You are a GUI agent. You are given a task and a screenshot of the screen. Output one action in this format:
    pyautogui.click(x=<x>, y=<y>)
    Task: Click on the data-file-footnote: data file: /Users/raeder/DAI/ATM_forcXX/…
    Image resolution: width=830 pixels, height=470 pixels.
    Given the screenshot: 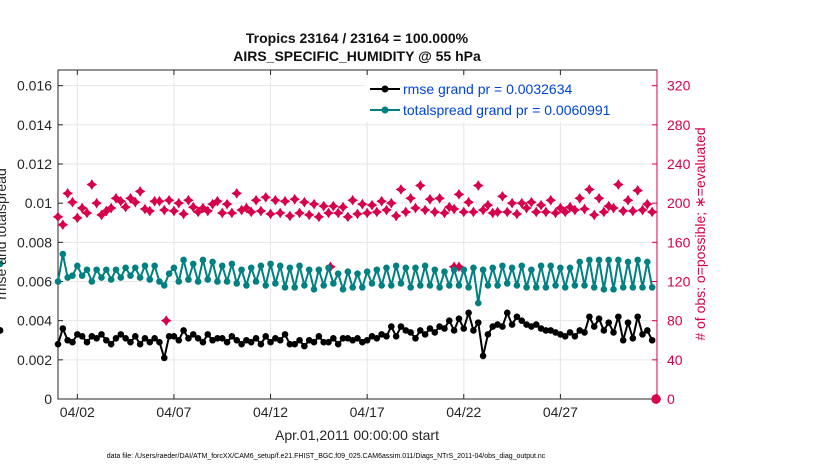 What is the action you would take?
    pyautogui.click(x=326, y=456)
    